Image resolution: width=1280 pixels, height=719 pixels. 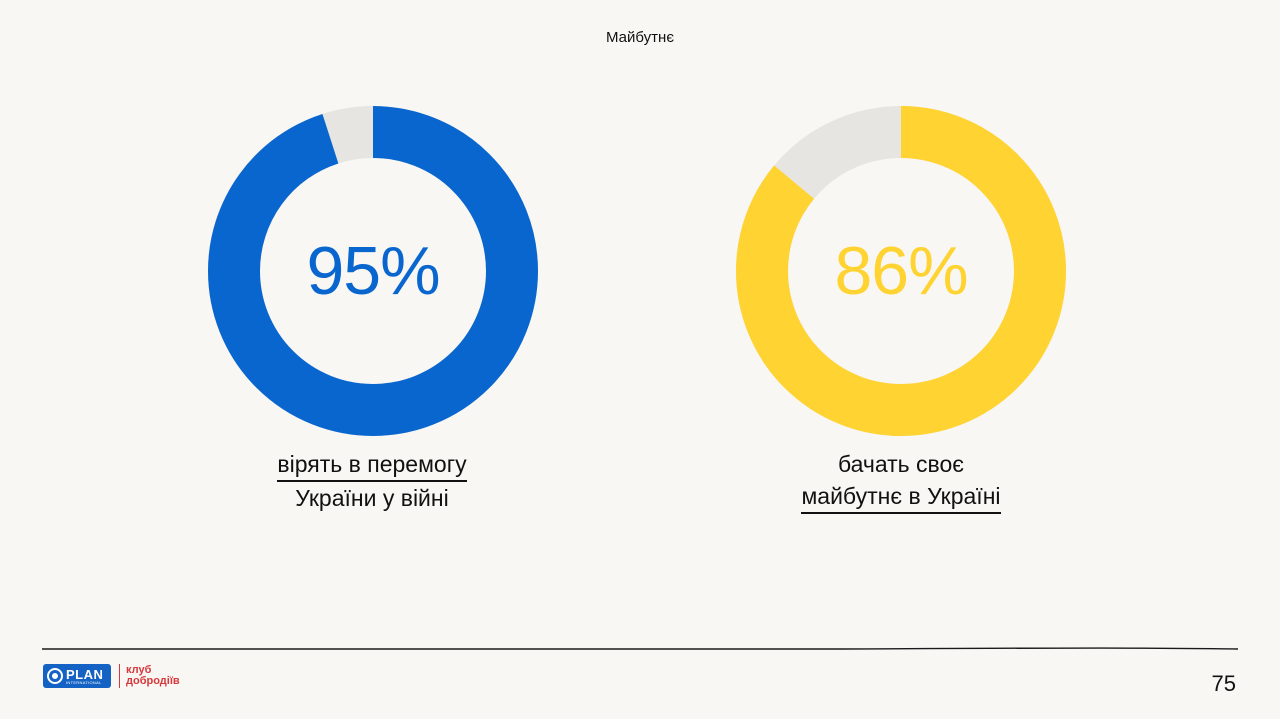 I want to click on donut-1-caption-line2: України у війні, so click(x=372, y=498).